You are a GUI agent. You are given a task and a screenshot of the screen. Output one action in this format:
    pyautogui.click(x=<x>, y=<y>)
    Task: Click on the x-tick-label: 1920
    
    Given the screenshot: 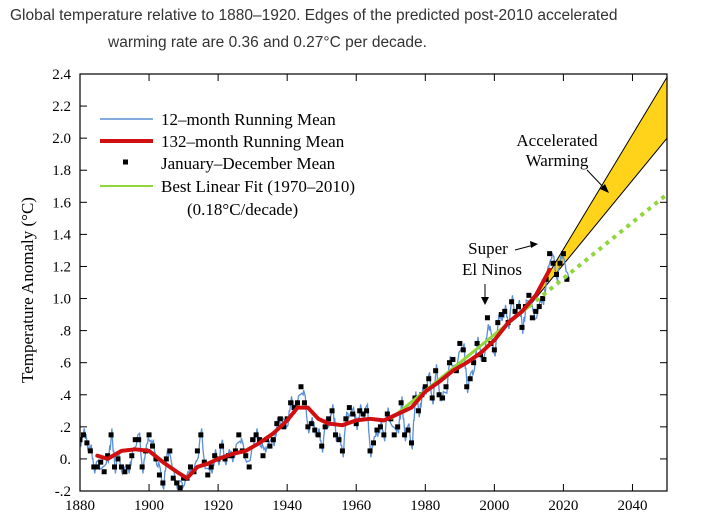 What is the action you would take?
    pyautogui.click(x=218, y=506)
    